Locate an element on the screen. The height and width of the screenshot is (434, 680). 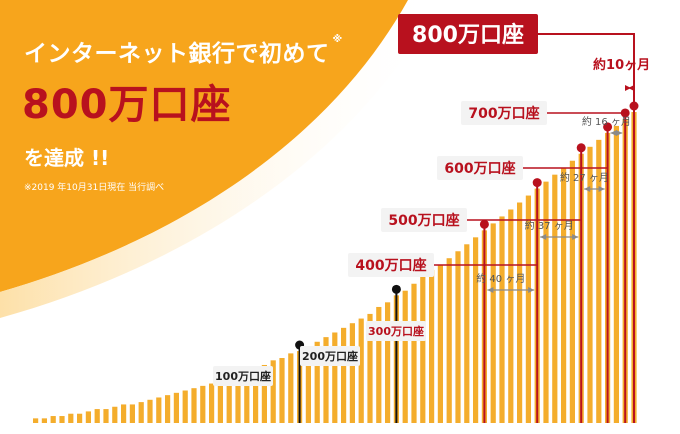
headline-title: インターネット銀行で初めて※ is located at coordinates (183, 51).